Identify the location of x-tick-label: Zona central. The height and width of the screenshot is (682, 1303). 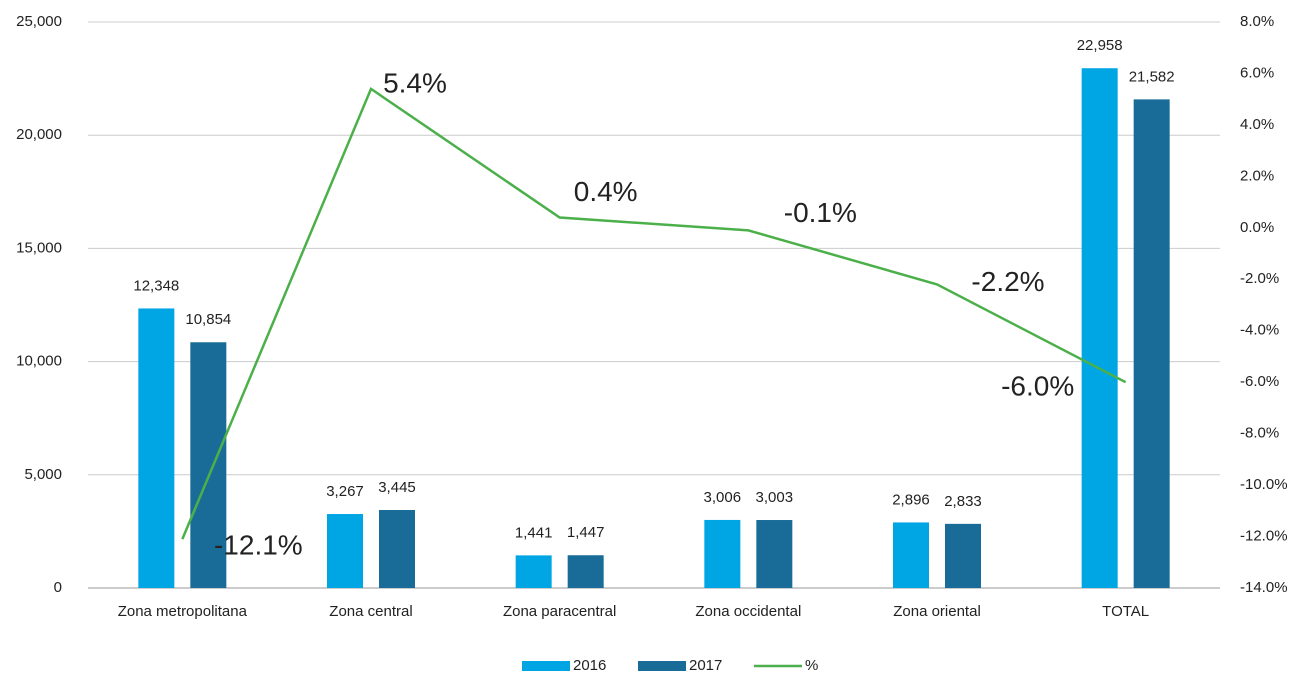
(370, 611).